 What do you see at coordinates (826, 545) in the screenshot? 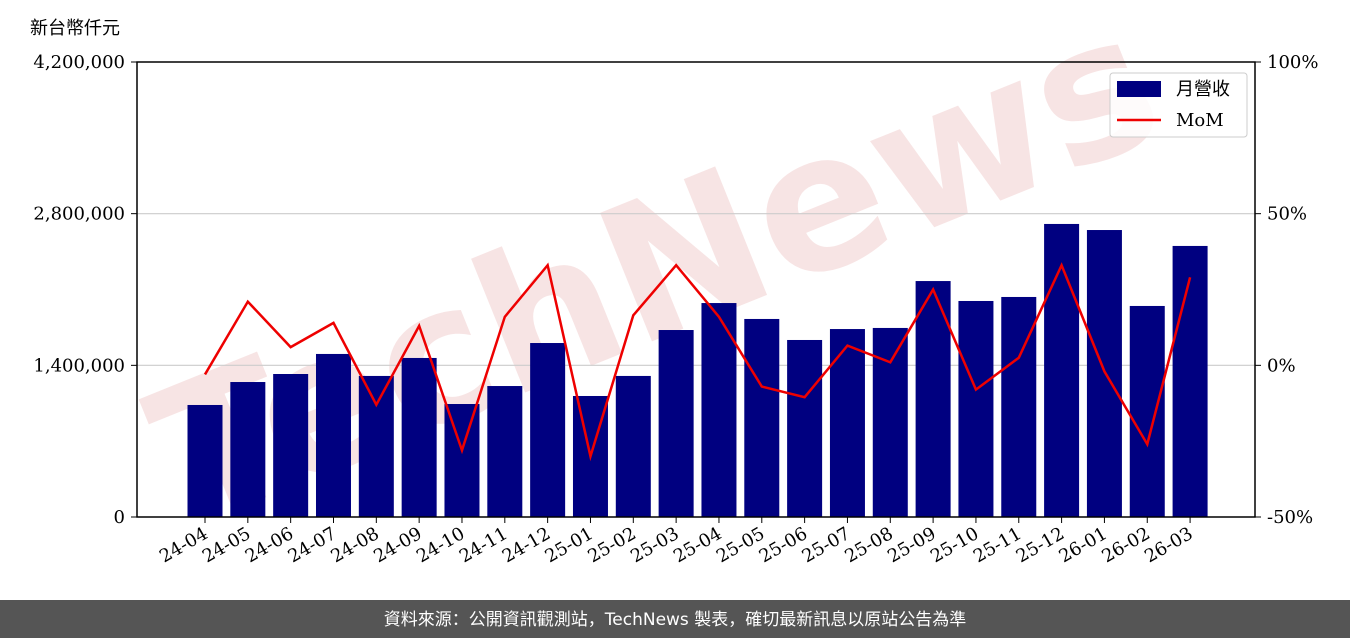
I see `x-tick-label: 25-07` at bounding box center [826, 545].